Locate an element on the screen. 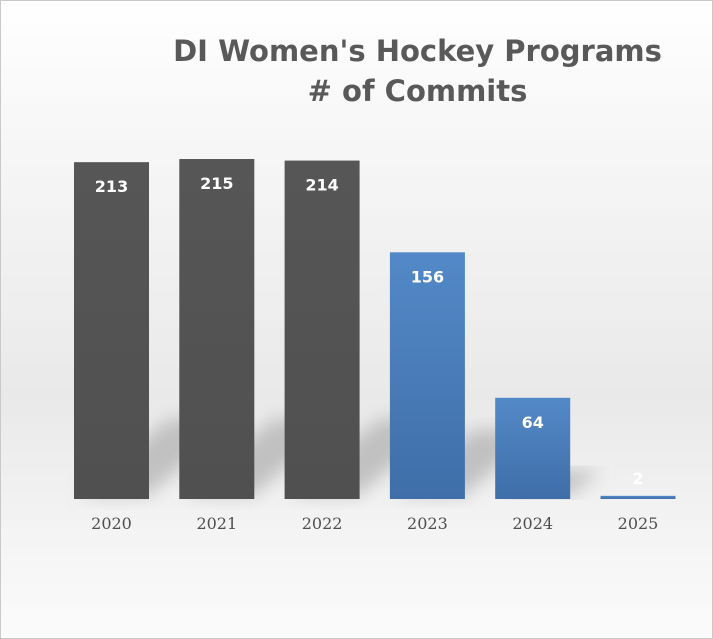 The height and width of the screenshot is (639, 713). data-label-2022: 214 is located at coordinates (321, 185).